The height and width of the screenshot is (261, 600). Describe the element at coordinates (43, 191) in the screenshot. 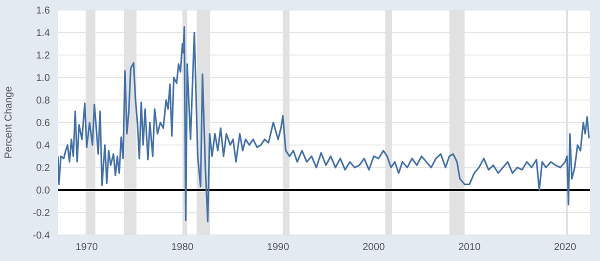

I see `y-tick-label: 0.0` at that location.